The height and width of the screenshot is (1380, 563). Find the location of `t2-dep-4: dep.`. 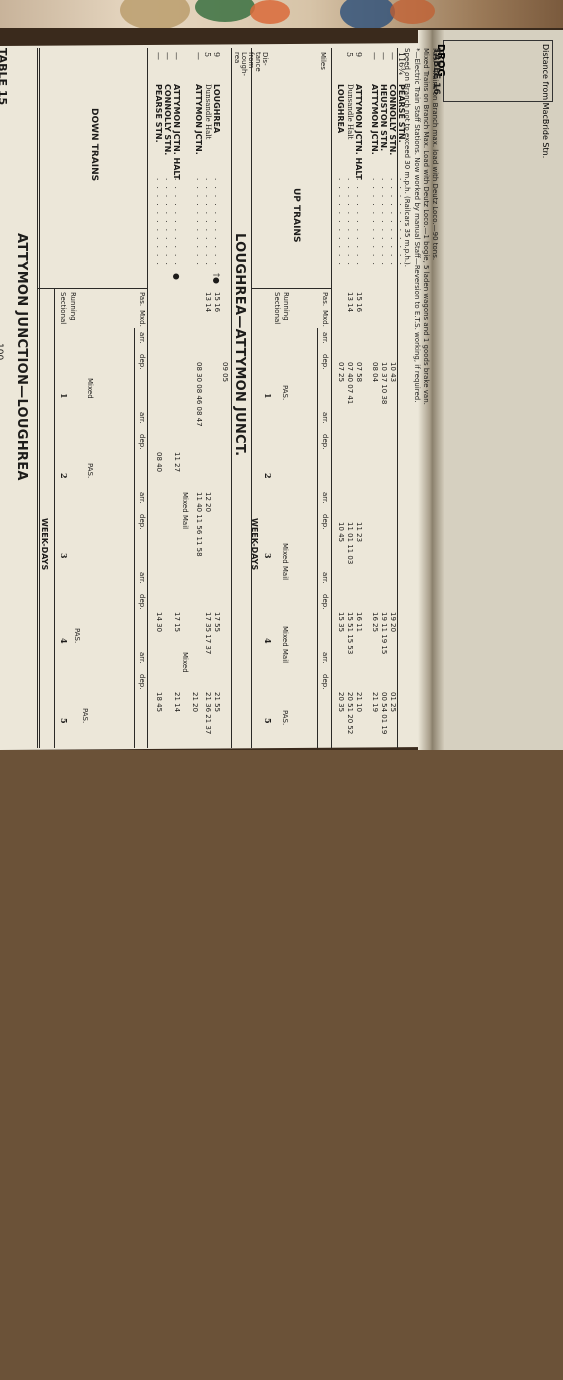

t2-dep-4: dep. is located at coordinates (325, 602).